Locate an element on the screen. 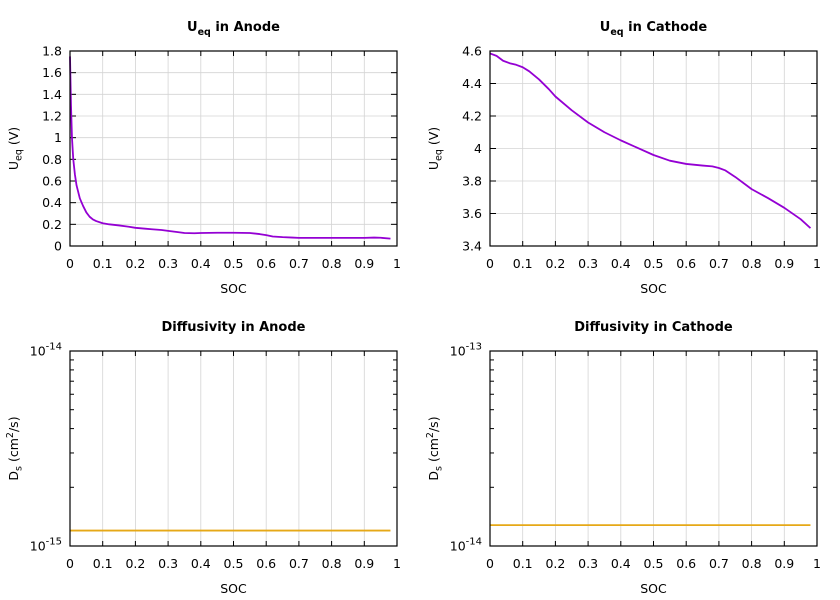 This screenshot has height=600, width=840. title-main: Diffusivity in Anode is located at coordinates (234, 327).